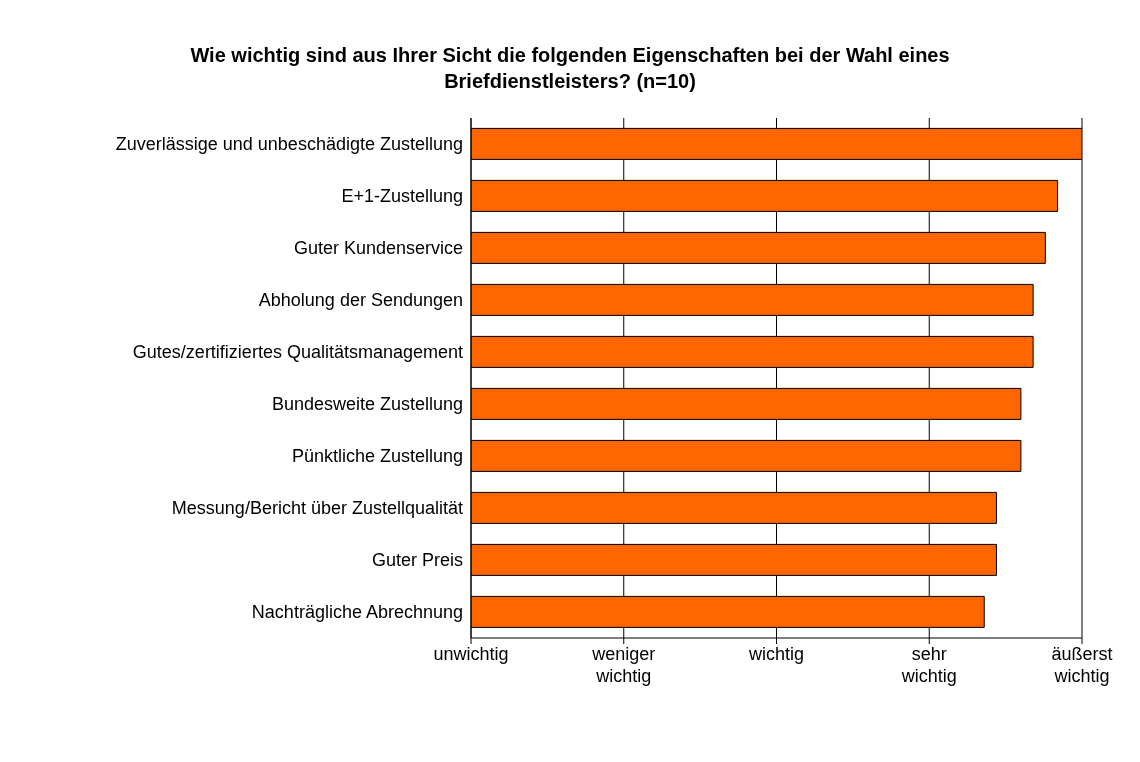 The height and width of the screenshot is (762, 1140). Describe the element at coordinates (1082, 665) in the screenshot. I see `text: äußerst wichtig` at that location.